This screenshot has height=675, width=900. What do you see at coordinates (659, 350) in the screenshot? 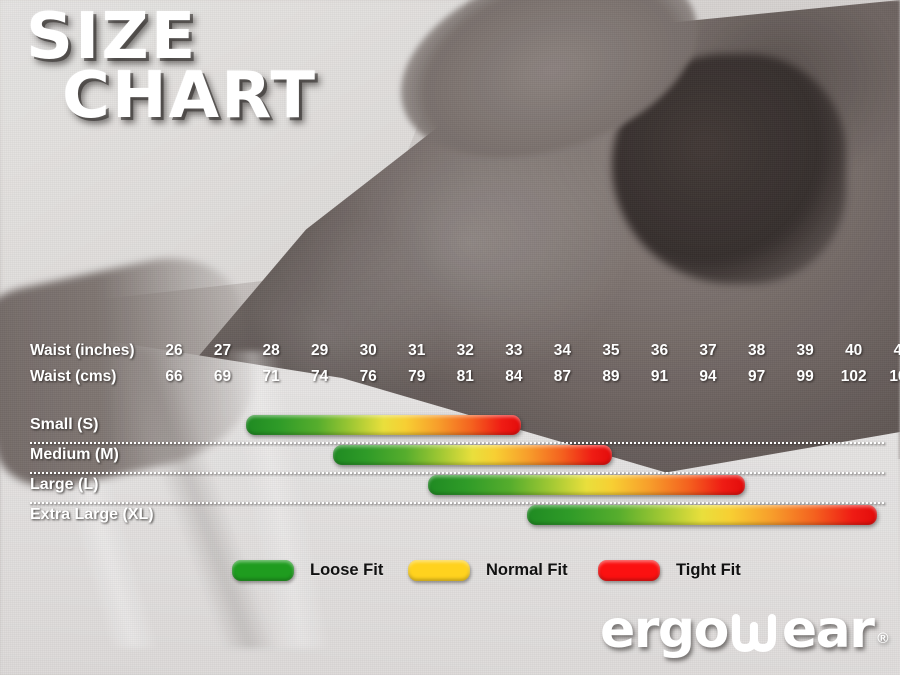
I see `measurement-cell: 36` at bounding box center [659, 350].